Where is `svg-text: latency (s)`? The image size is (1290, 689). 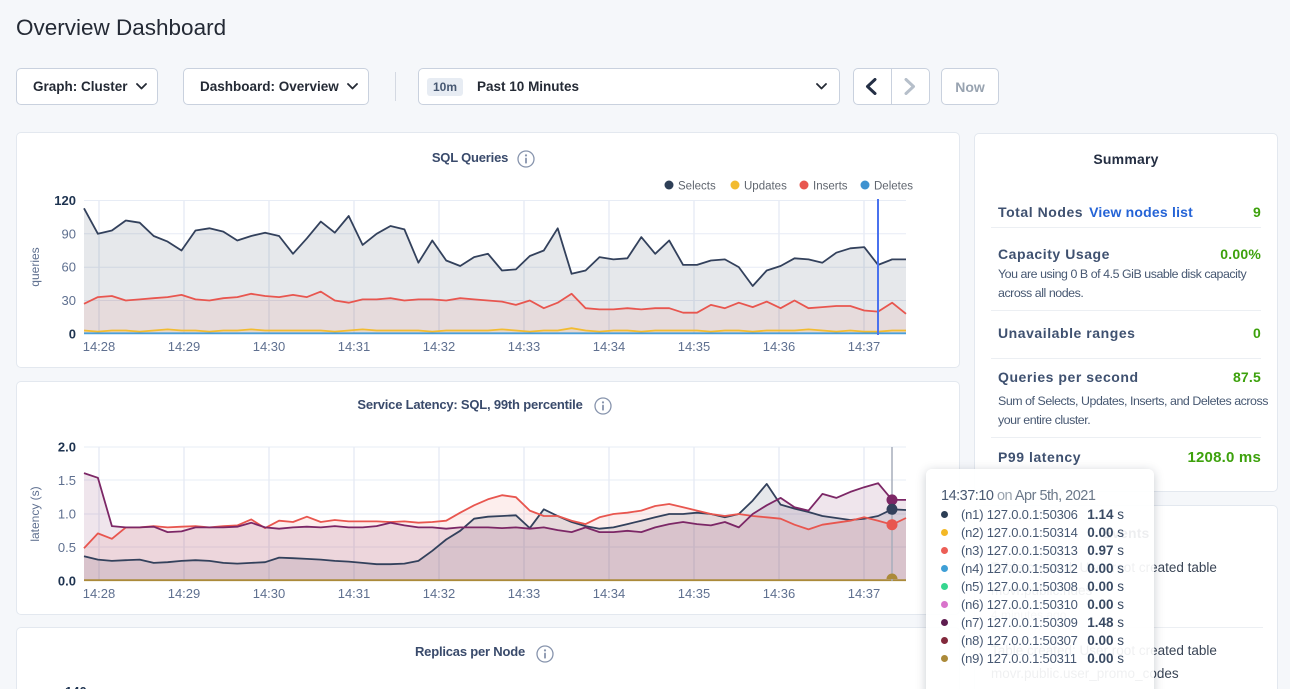 svg-text: latency (s) is located at coordinates (35, 513).